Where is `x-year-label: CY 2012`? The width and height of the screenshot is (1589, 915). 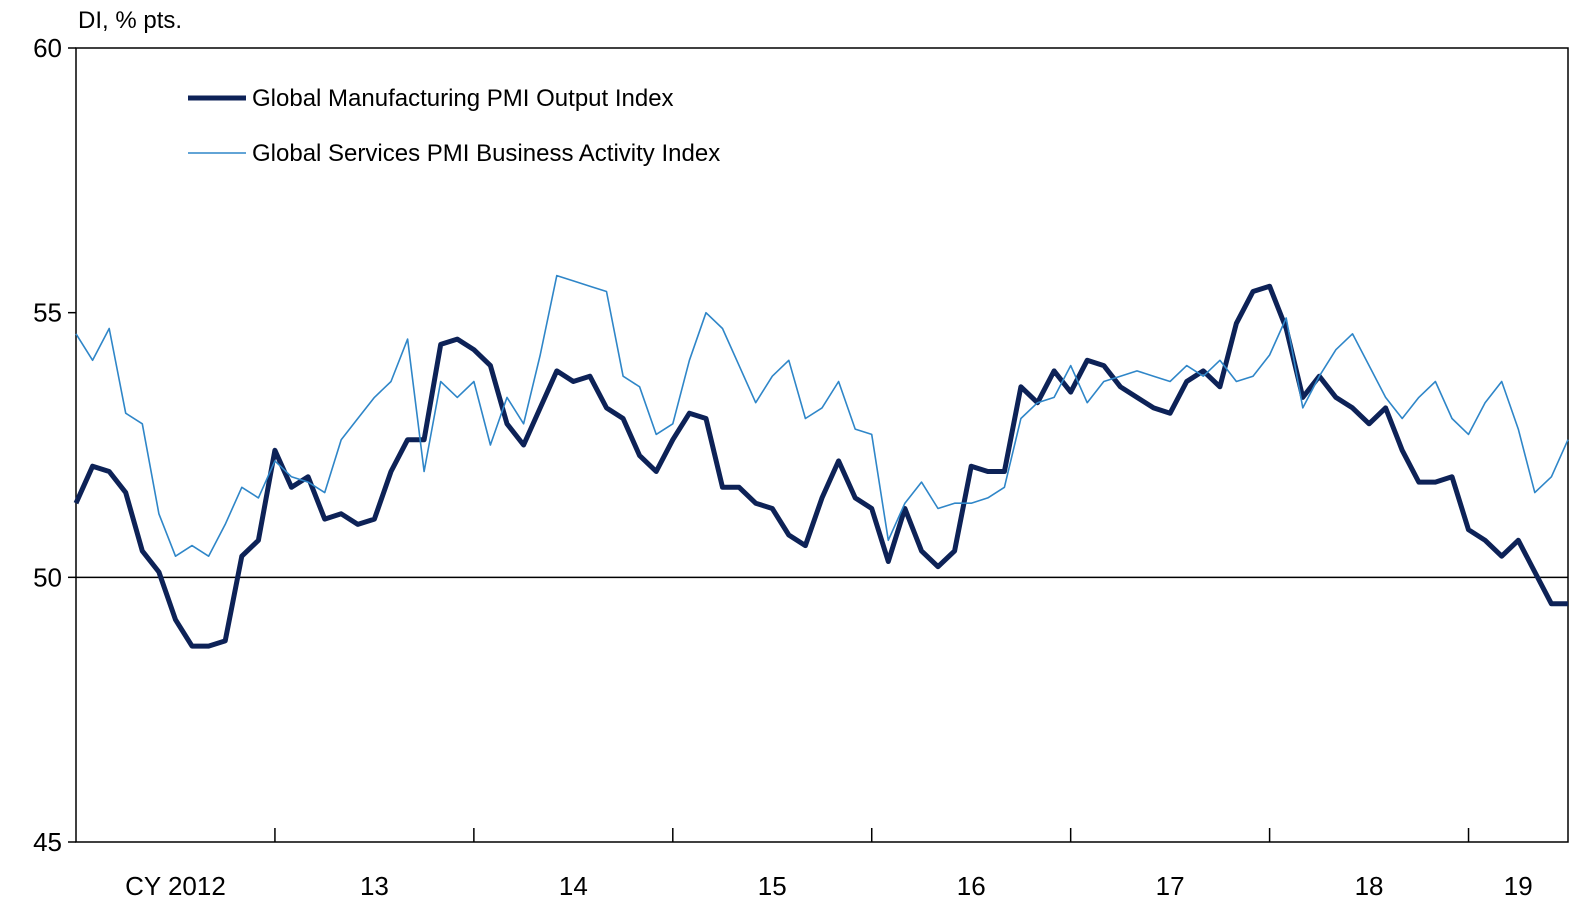 x-year-label: CY 2012 is located at coordinates (175, 886).